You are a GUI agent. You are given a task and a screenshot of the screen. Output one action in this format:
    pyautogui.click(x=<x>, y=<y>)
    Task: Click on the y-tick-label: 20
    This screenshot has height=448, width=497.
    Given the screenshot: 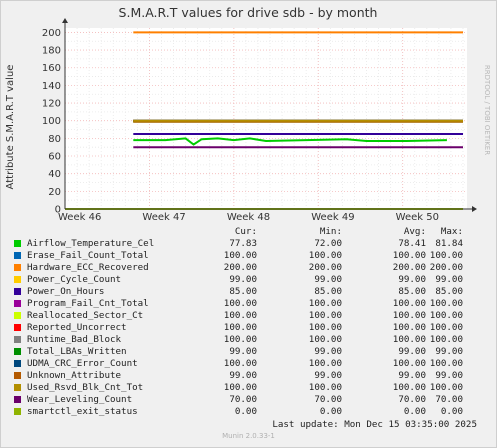 What is the action you would take?
    pyautogui.click(x=54, y=192)
    